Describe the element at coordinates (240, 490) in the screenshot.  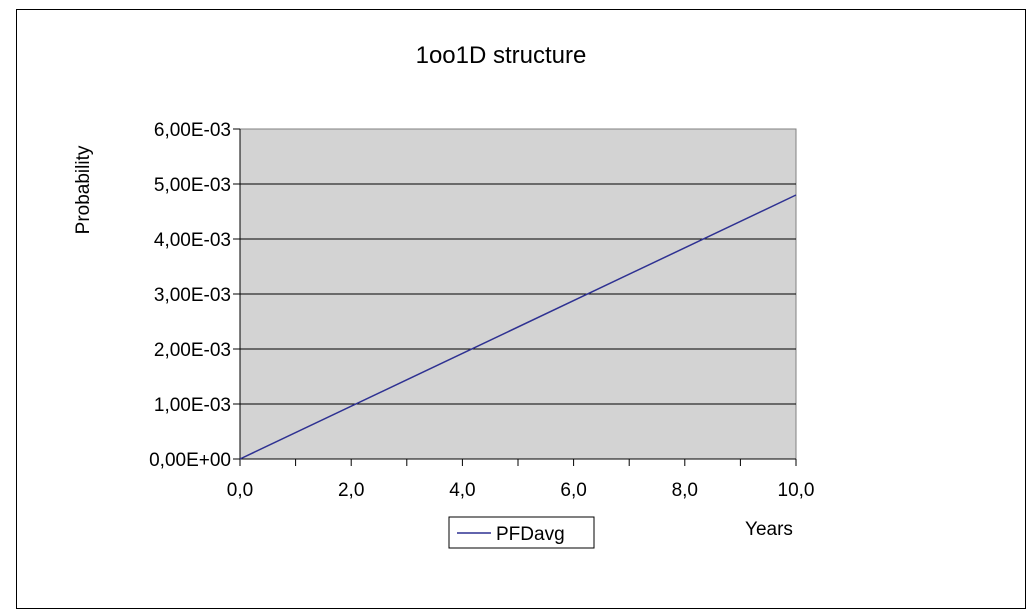
I see `x-tick-label: 0,0` at that location.